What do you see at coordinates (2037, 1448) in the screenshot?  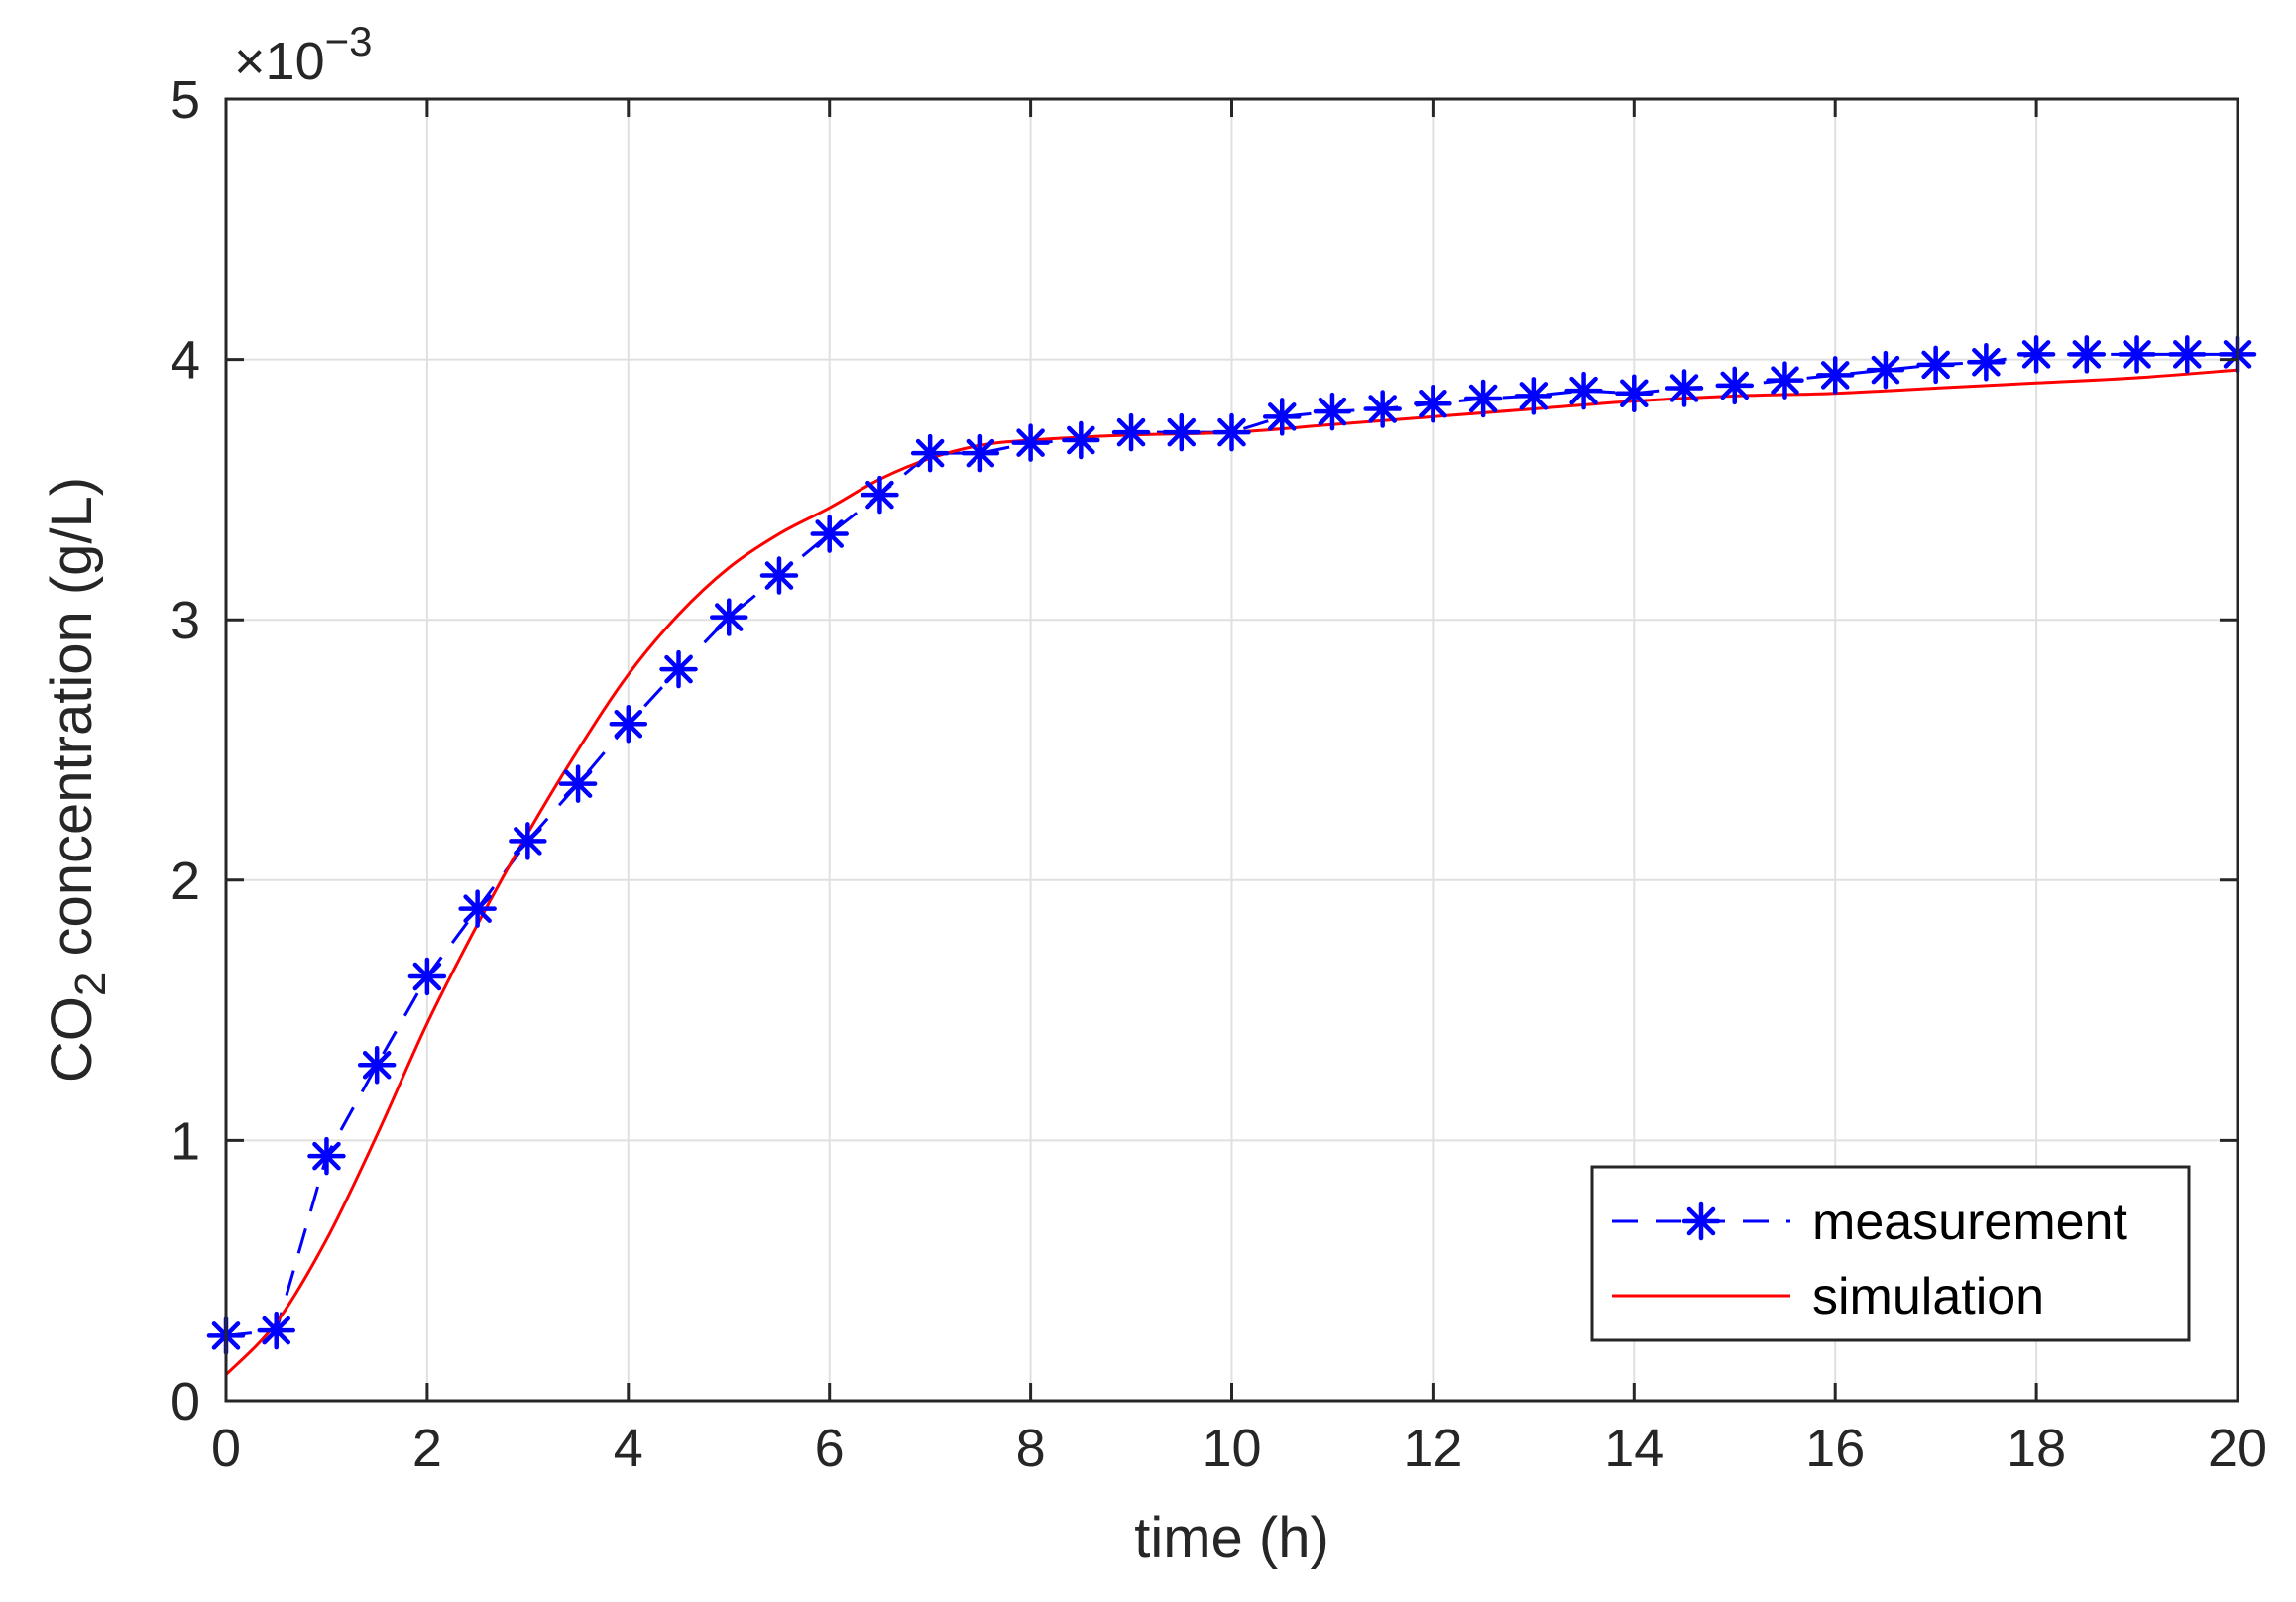 I see `x-tick-label: 18` at bounding box center [2037, 1448].